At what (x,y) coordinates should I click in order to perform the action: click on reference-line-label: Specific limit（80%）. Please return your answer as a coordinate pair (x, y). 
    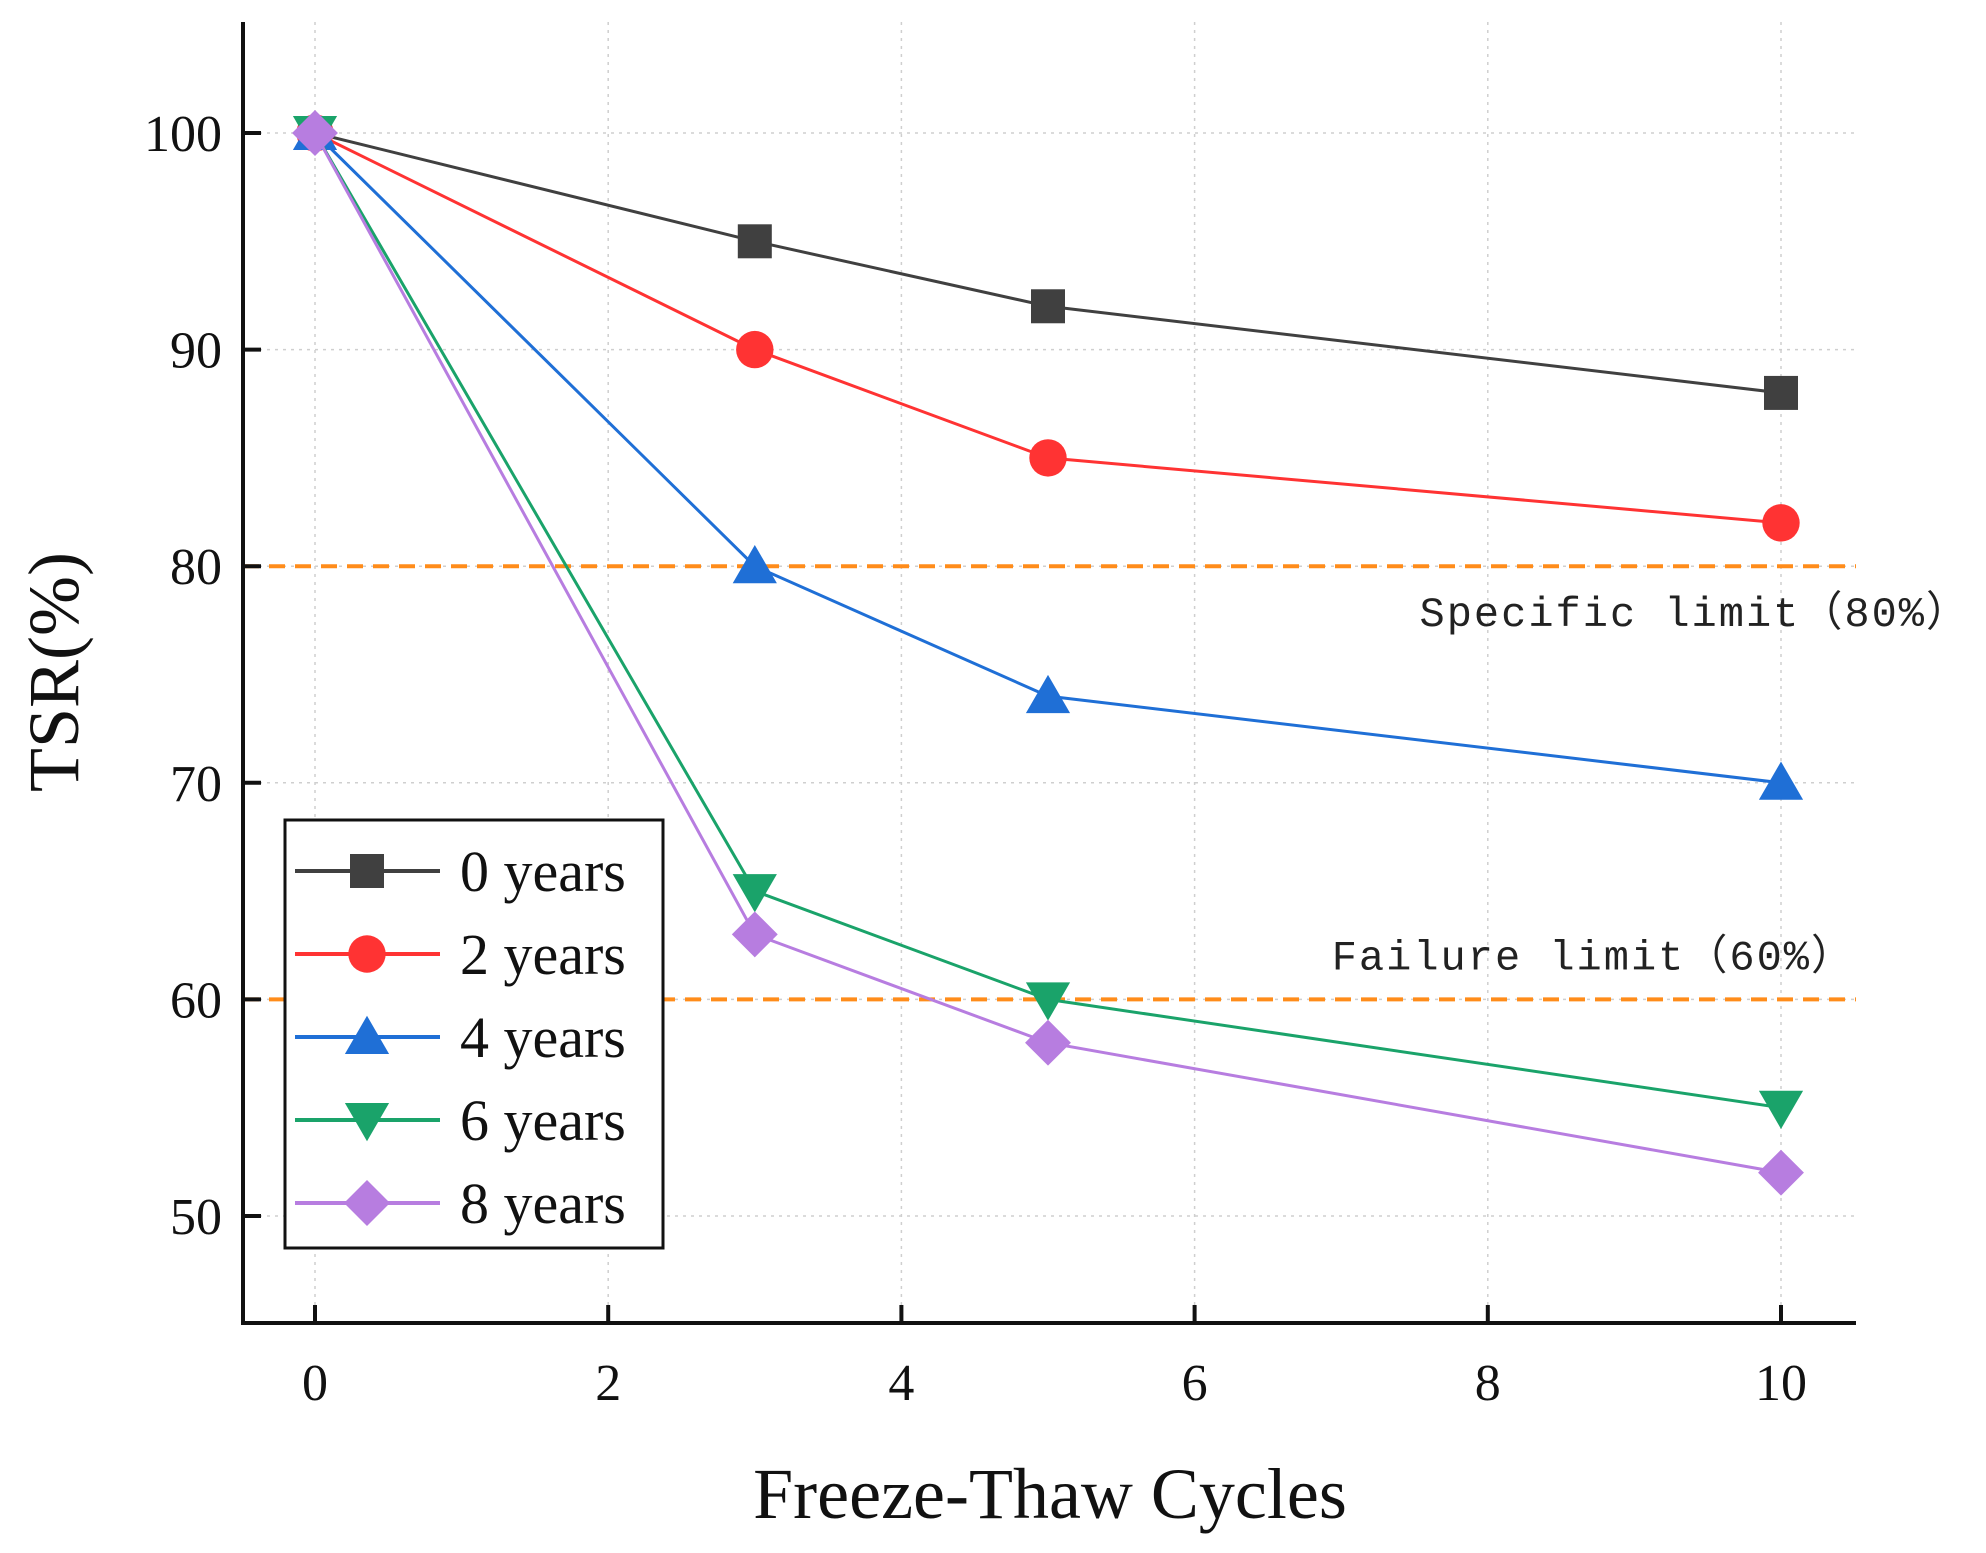
    Looking at the image, I should click on (1695, 614).